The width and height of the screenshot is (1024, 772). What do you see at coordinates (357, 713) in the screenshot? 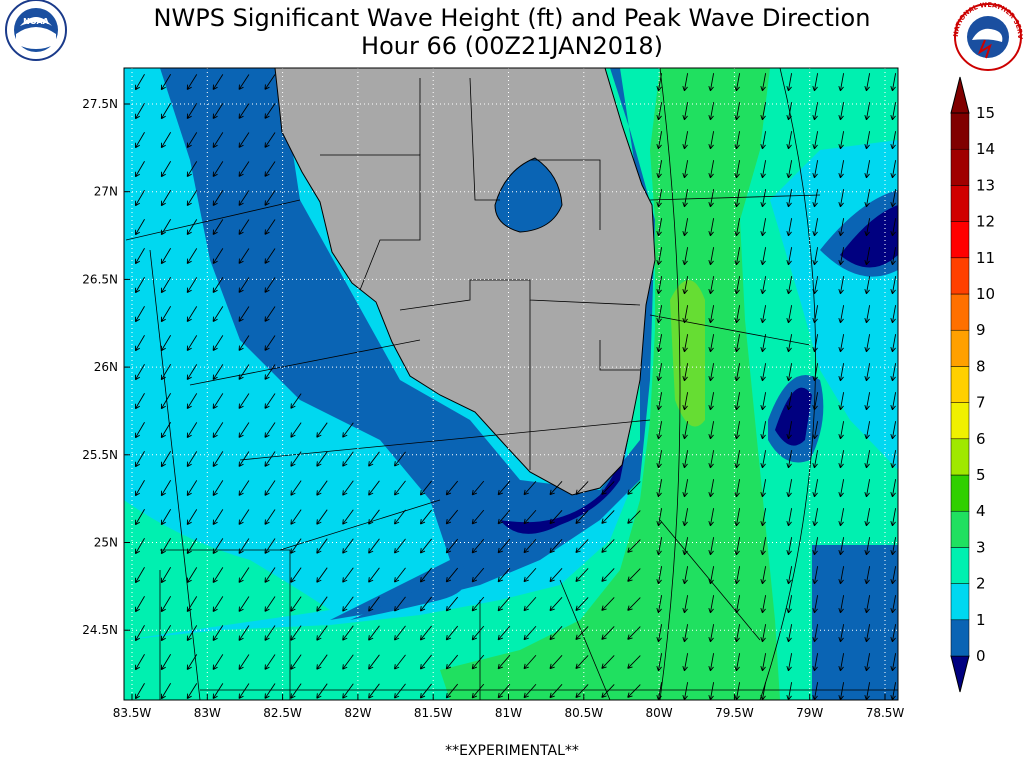
I see `lon-label: 82W` at bounding box center [357, 713].